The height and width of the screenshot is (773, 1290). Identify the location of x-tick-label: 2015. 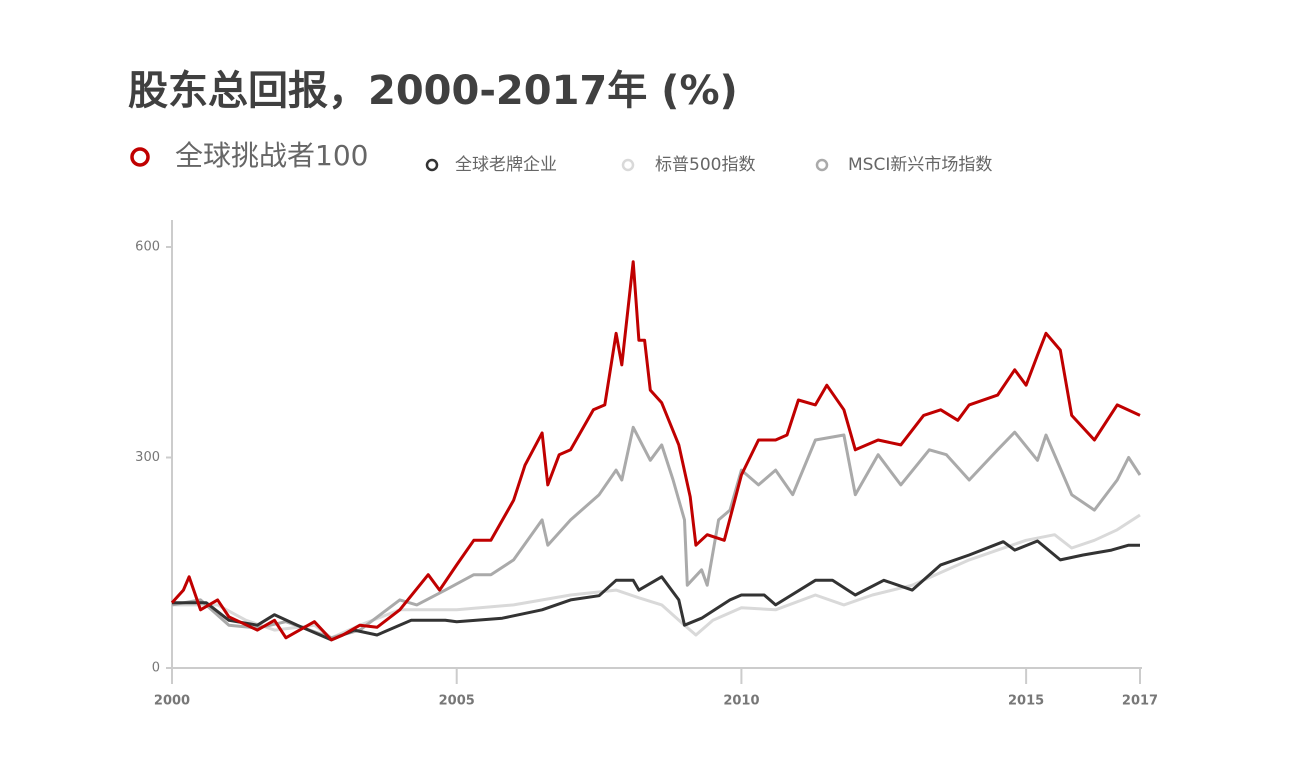
(1026, 701).